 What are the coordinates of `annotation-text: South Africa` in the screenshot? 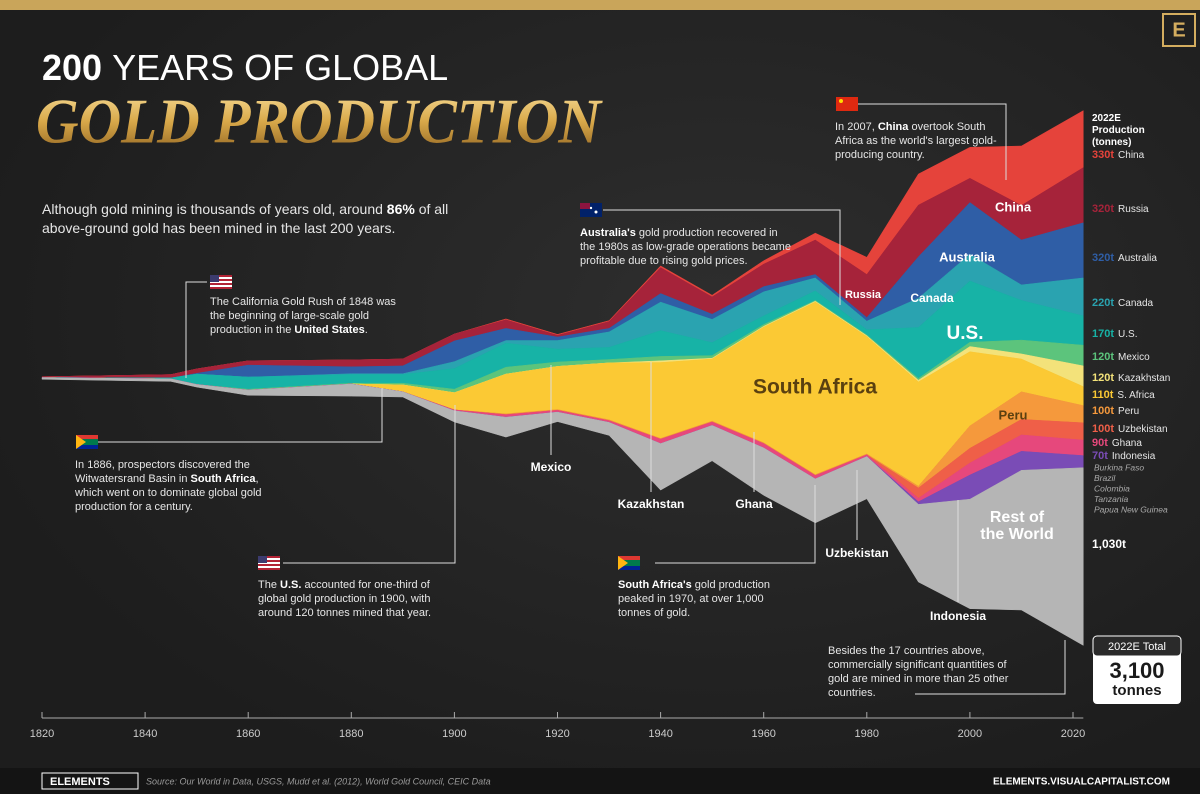 It's located at (223, 479).